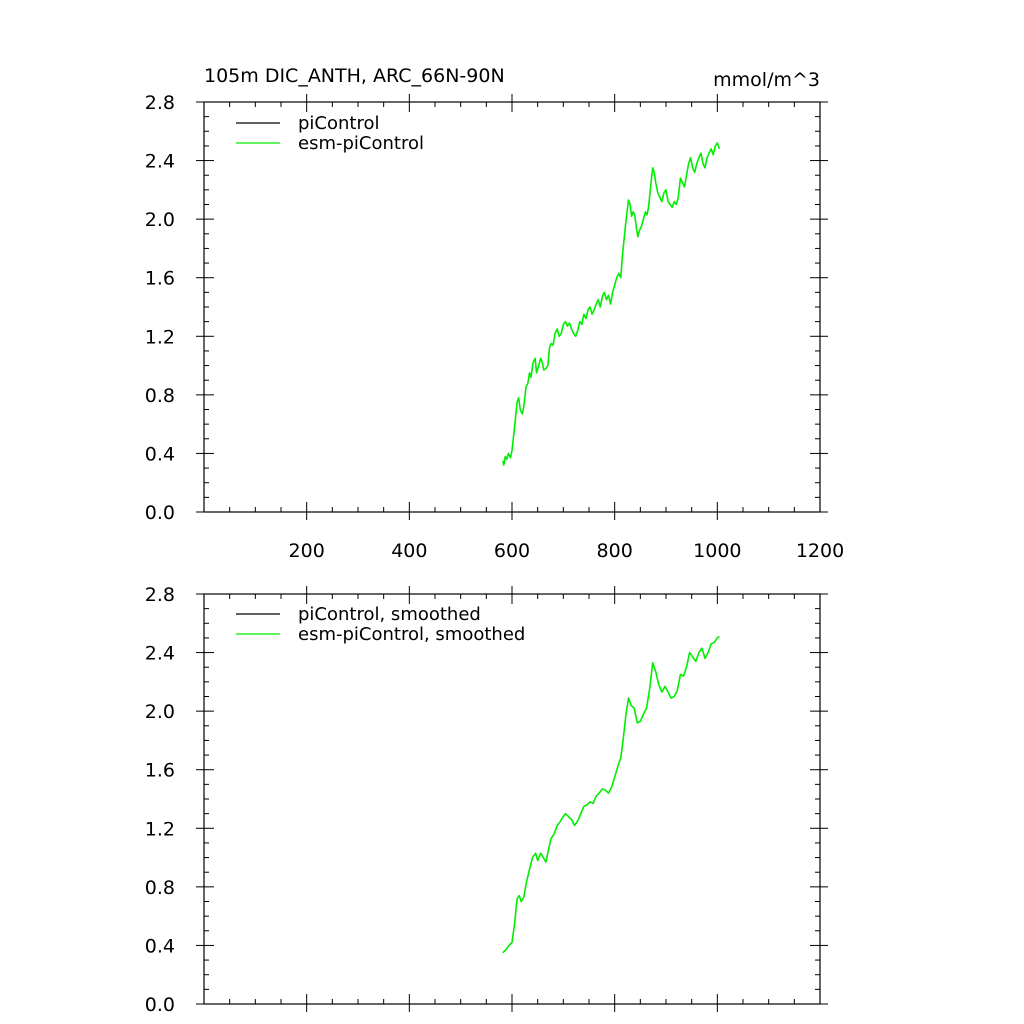 The image size is (1024, 1024). What do you see at coordinates (409, 551) in the screenshot?
I see `x-tick-label: 400` at bounding box center [409, 551].